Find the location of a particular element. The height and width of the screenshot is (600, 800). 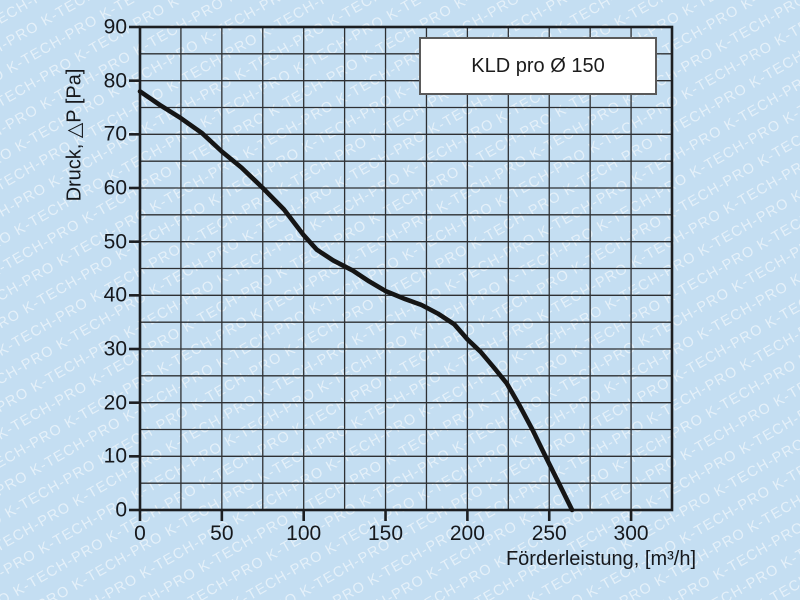

legend-box: KLD pro Ø 150 is located at coordinates (538, 66).